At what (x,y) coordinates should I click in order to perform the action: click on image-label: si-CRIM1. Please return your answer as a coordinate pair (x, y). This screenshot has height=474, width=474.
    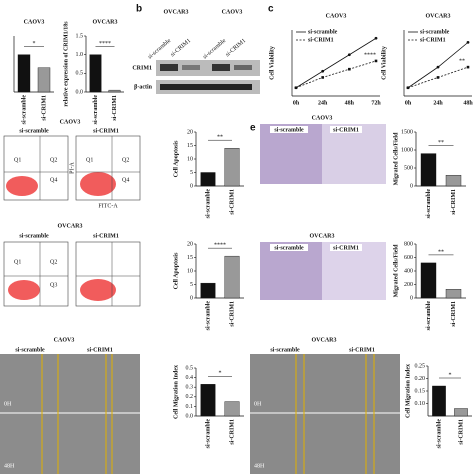
    Looking at the image, I should click on (362, 350).